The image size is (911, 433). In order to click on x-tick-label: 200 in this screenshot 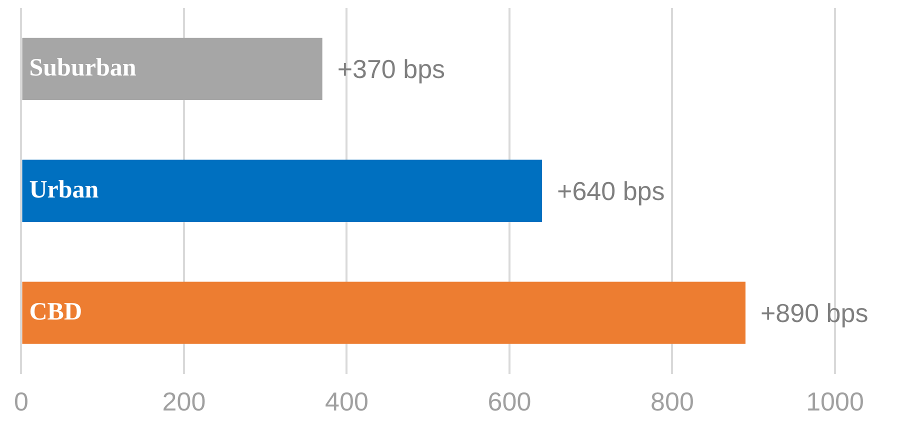, I will do `click(184, 401)`.